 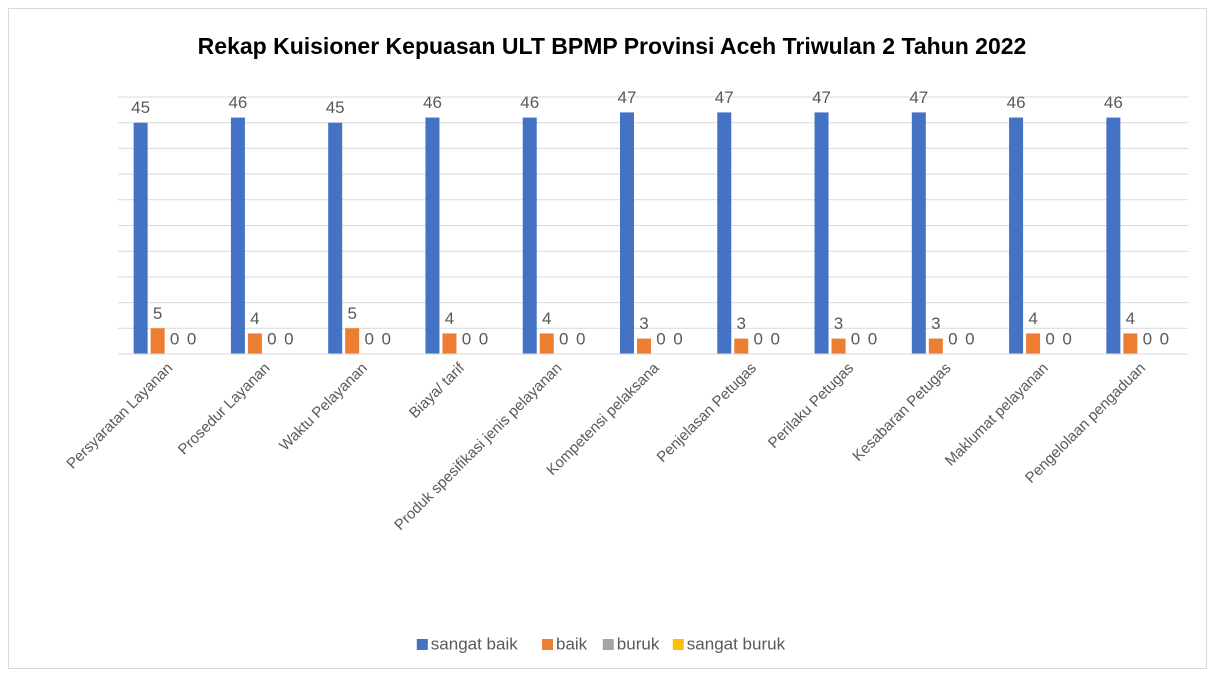 What do you see at coordinates (638, 643) in the screenshot?
I see `legend-label: buruk` at bounding box center [638, 643].